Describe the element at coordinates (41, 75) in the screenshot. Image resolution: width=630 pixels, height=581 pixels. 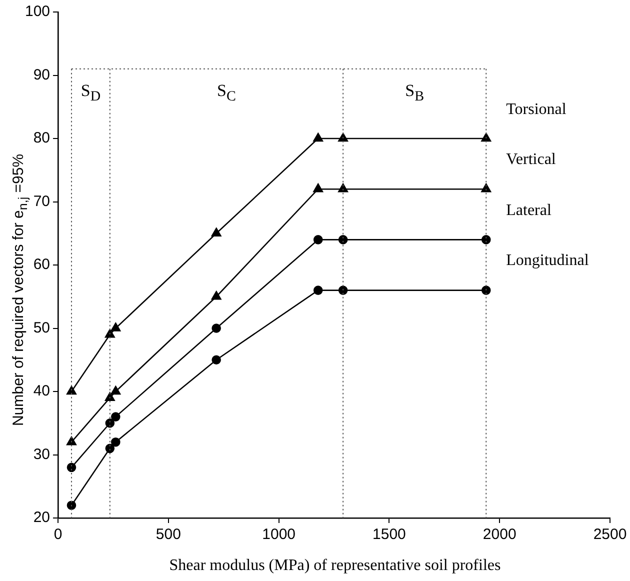
I see `y-tick-label: 90` at that location.